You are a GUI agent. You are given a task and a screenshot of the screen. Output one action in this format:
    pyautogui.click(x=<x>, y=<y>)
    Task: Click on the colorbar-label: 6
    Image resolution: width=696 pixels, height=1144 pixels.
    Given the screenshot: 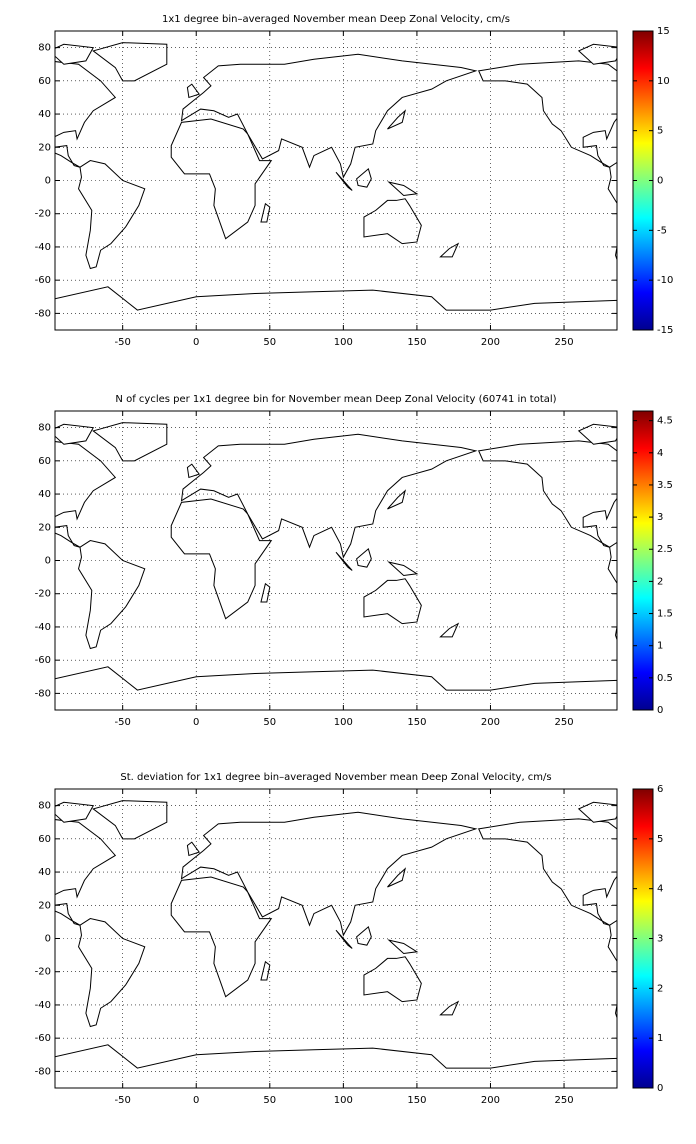 What is the action you would take?
    pyautogui.click(x=660, y=789)
    